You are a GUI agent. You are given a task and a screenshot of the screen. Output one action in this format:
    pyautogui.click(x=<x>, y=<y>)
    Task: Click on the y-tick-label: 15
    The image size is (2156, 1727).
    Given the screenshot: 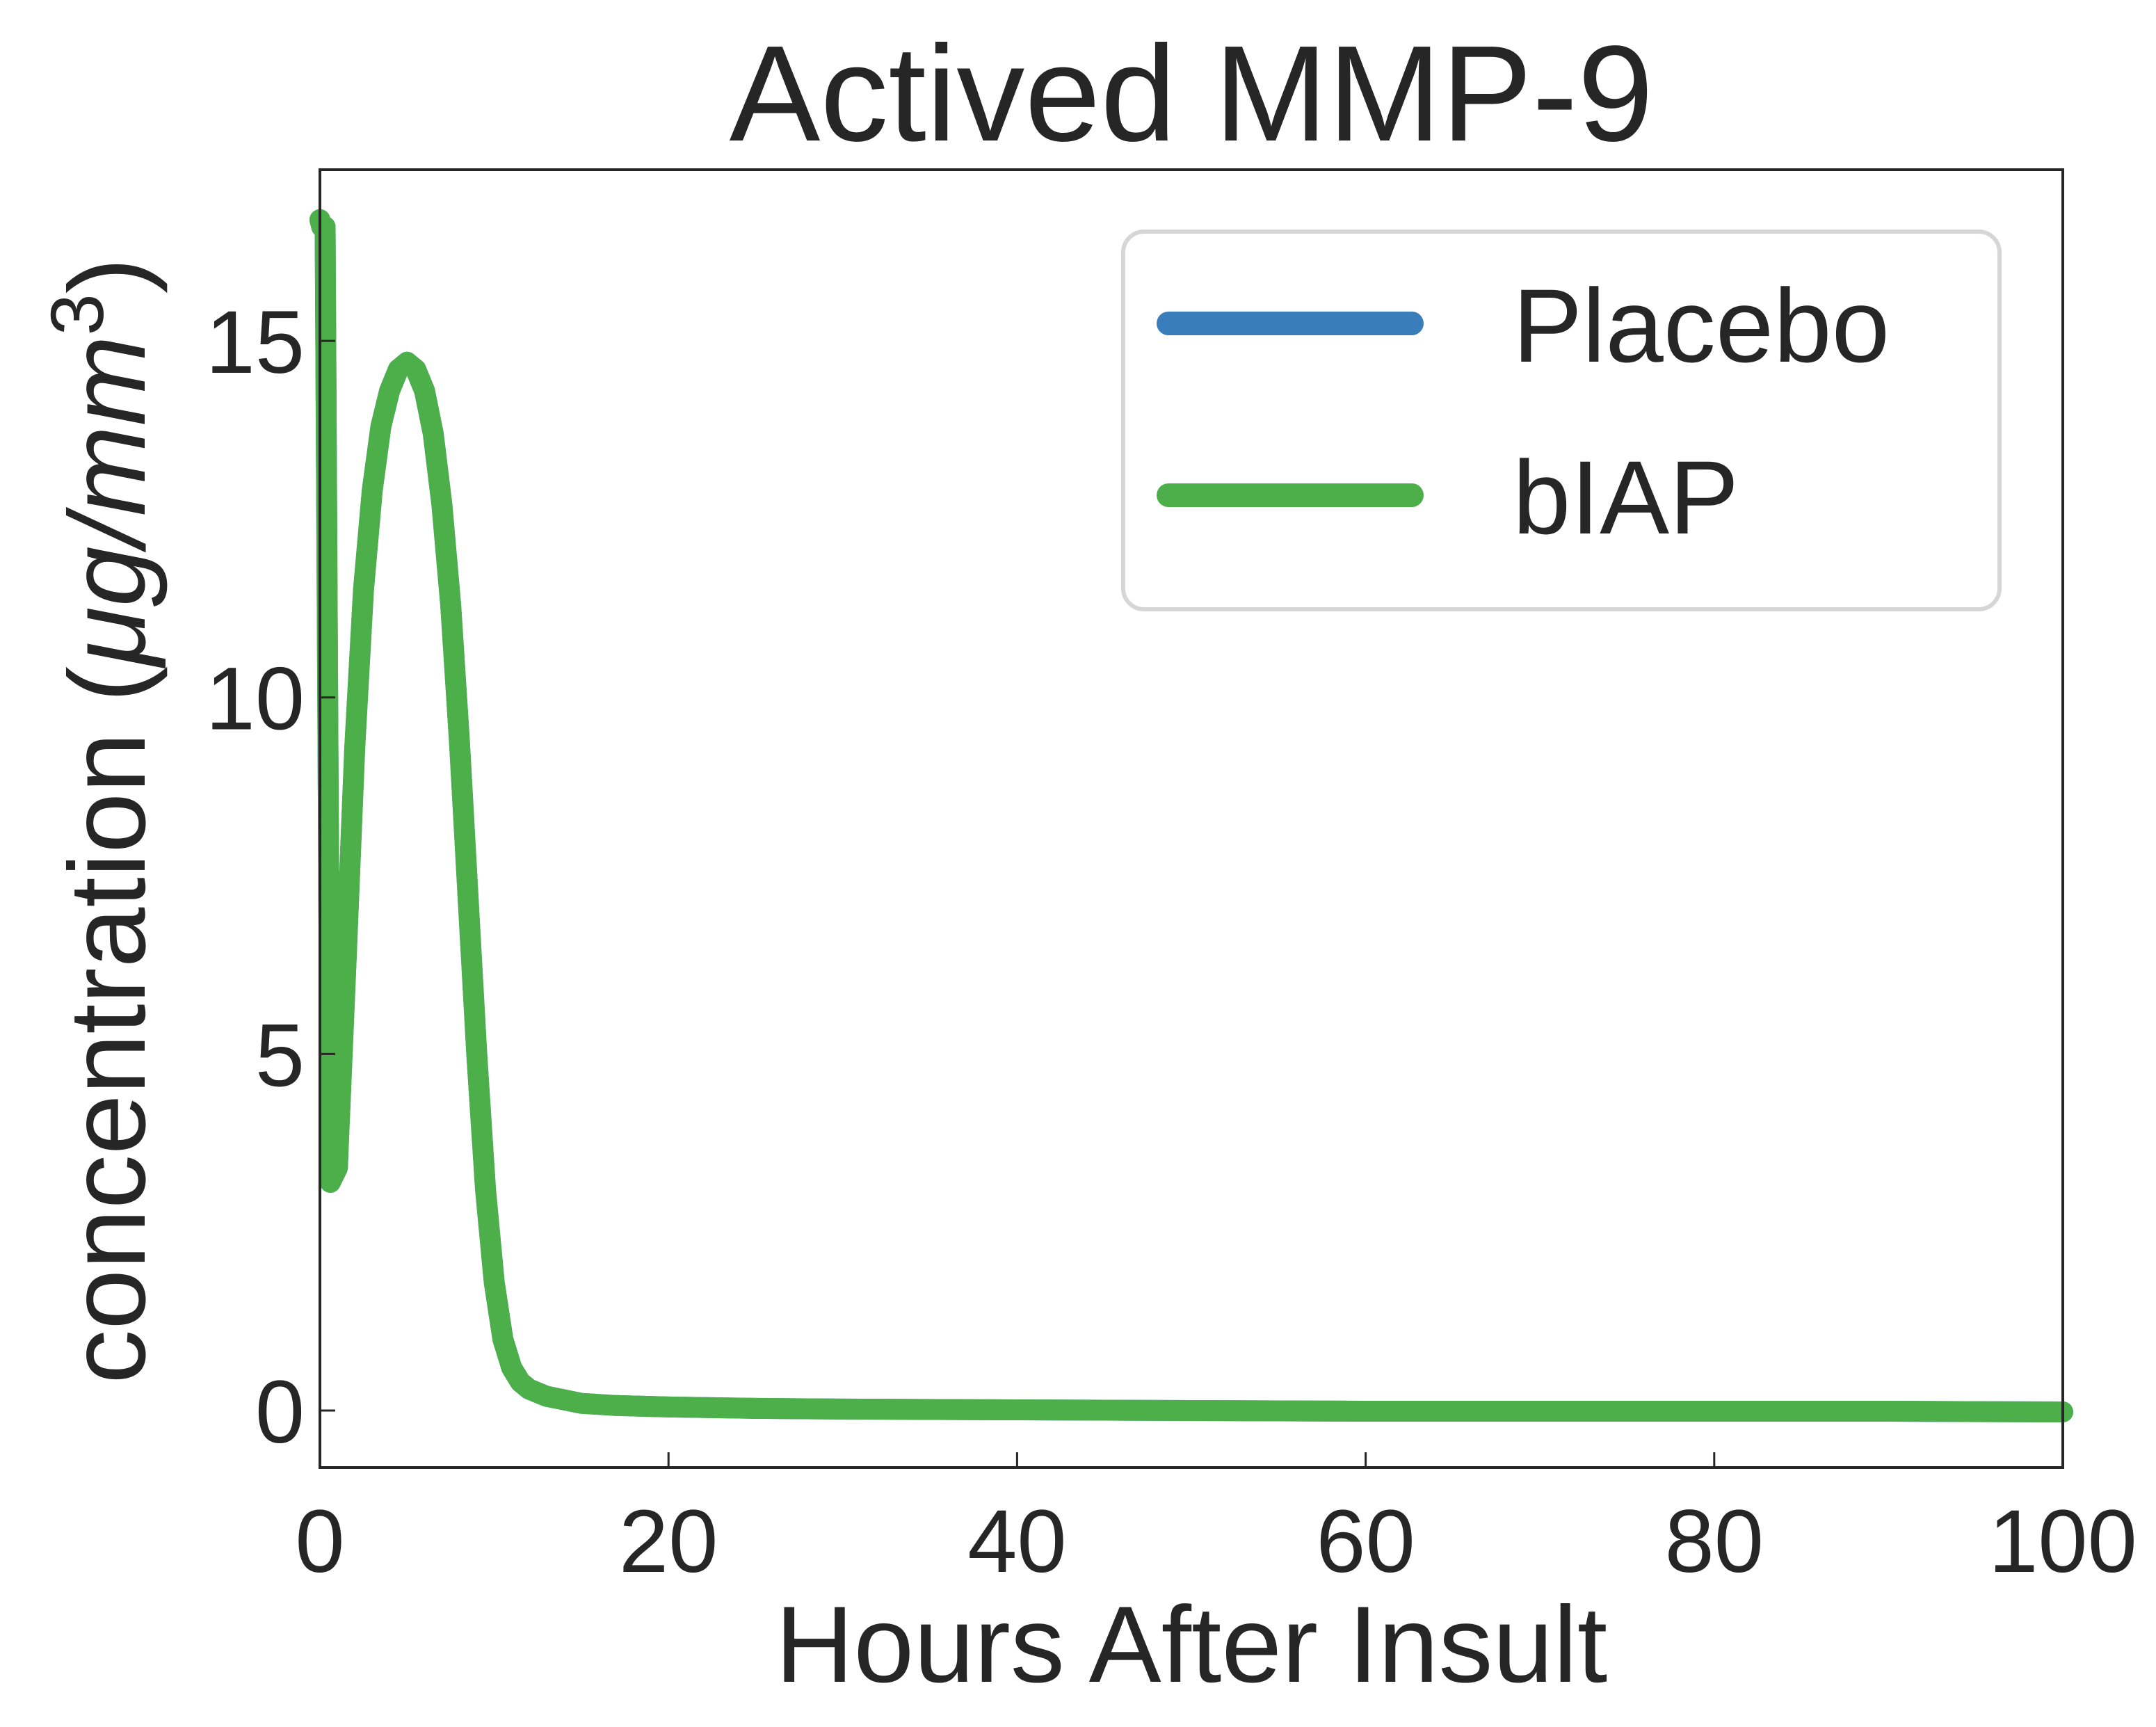 What is the action you would take?
    pyautogui.click(x=256, y=342)
    